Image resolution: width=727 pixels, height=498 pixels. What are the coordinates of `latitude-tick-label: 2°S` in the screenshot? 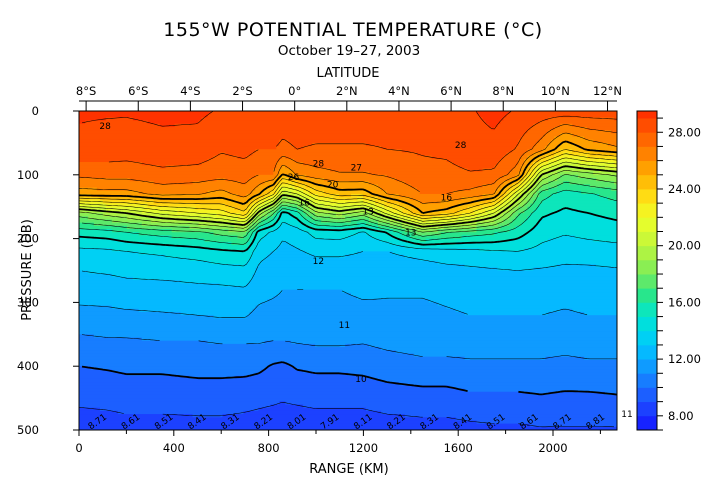 It's located at (242, 91).